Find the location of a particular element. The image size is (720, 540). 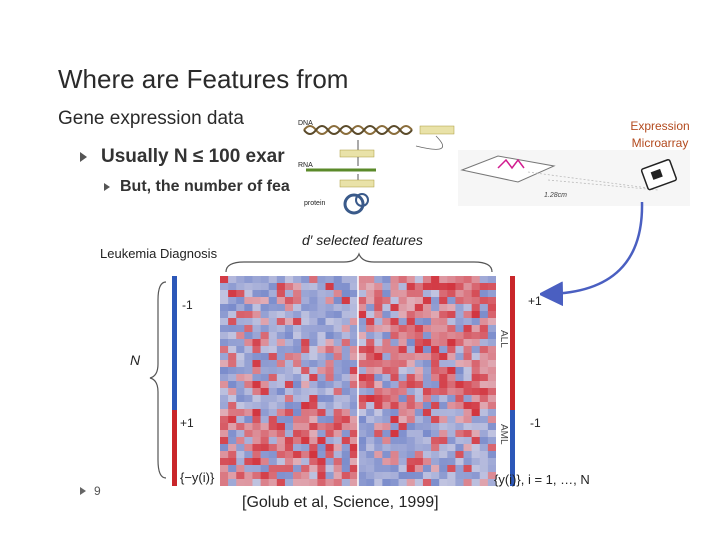

expression-label-line1: Expression is located at coordinates (660, 126).